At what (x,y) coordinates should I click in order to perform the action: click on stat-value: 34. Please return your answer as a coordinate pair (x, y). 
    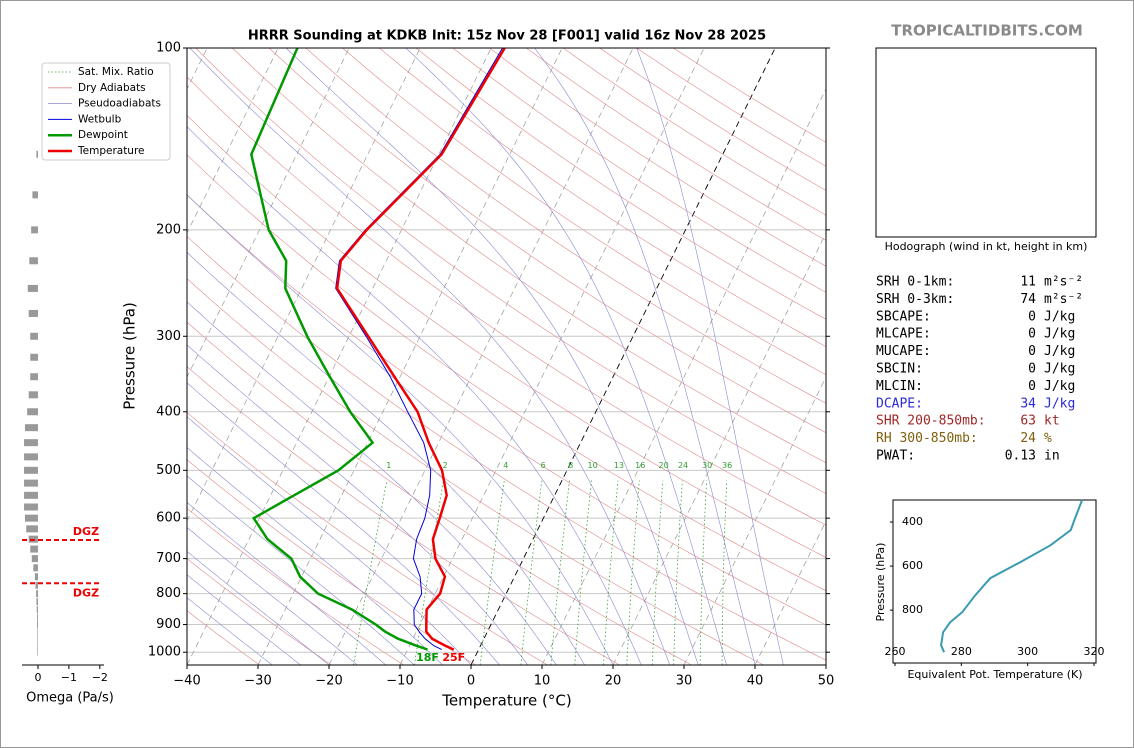
    Looking at the image, I should click on (1028, 403).